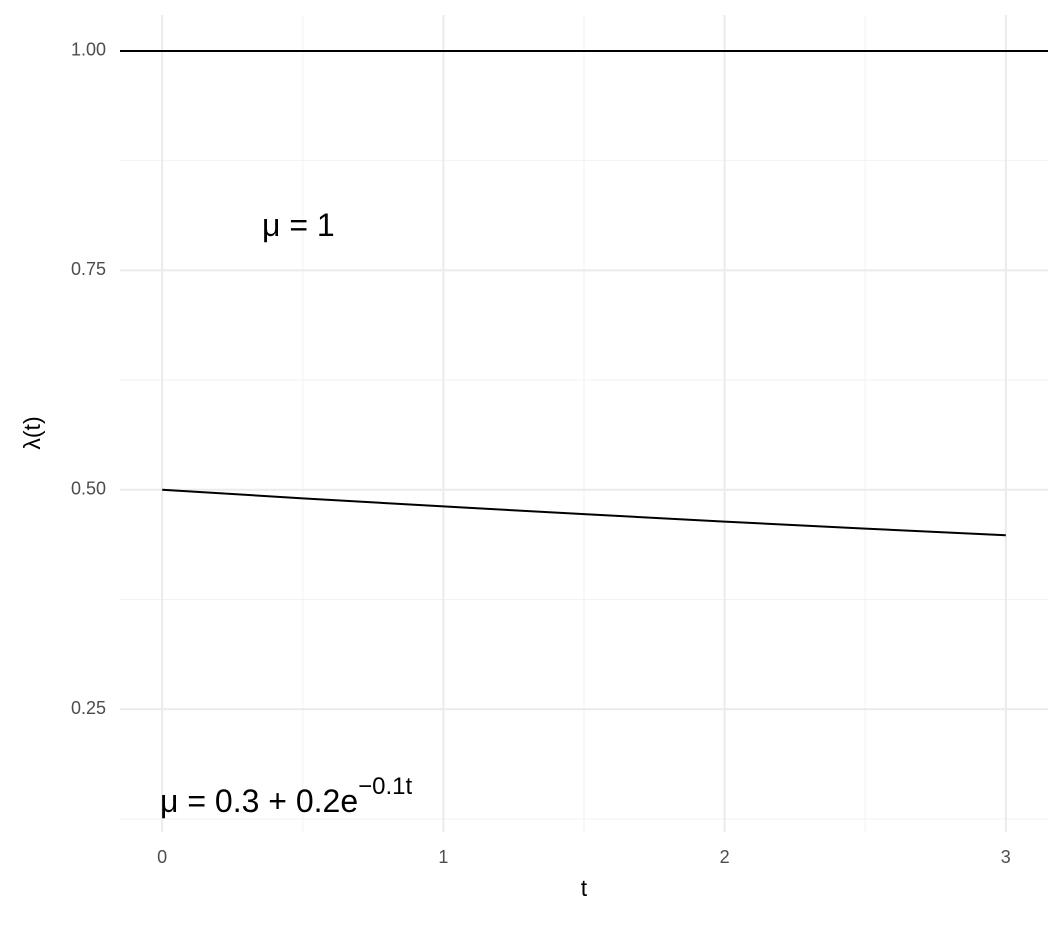 The width and height of the screenshot is (1064, 925). I want to click on y-tick-label: 0.25, so click(88, 708).